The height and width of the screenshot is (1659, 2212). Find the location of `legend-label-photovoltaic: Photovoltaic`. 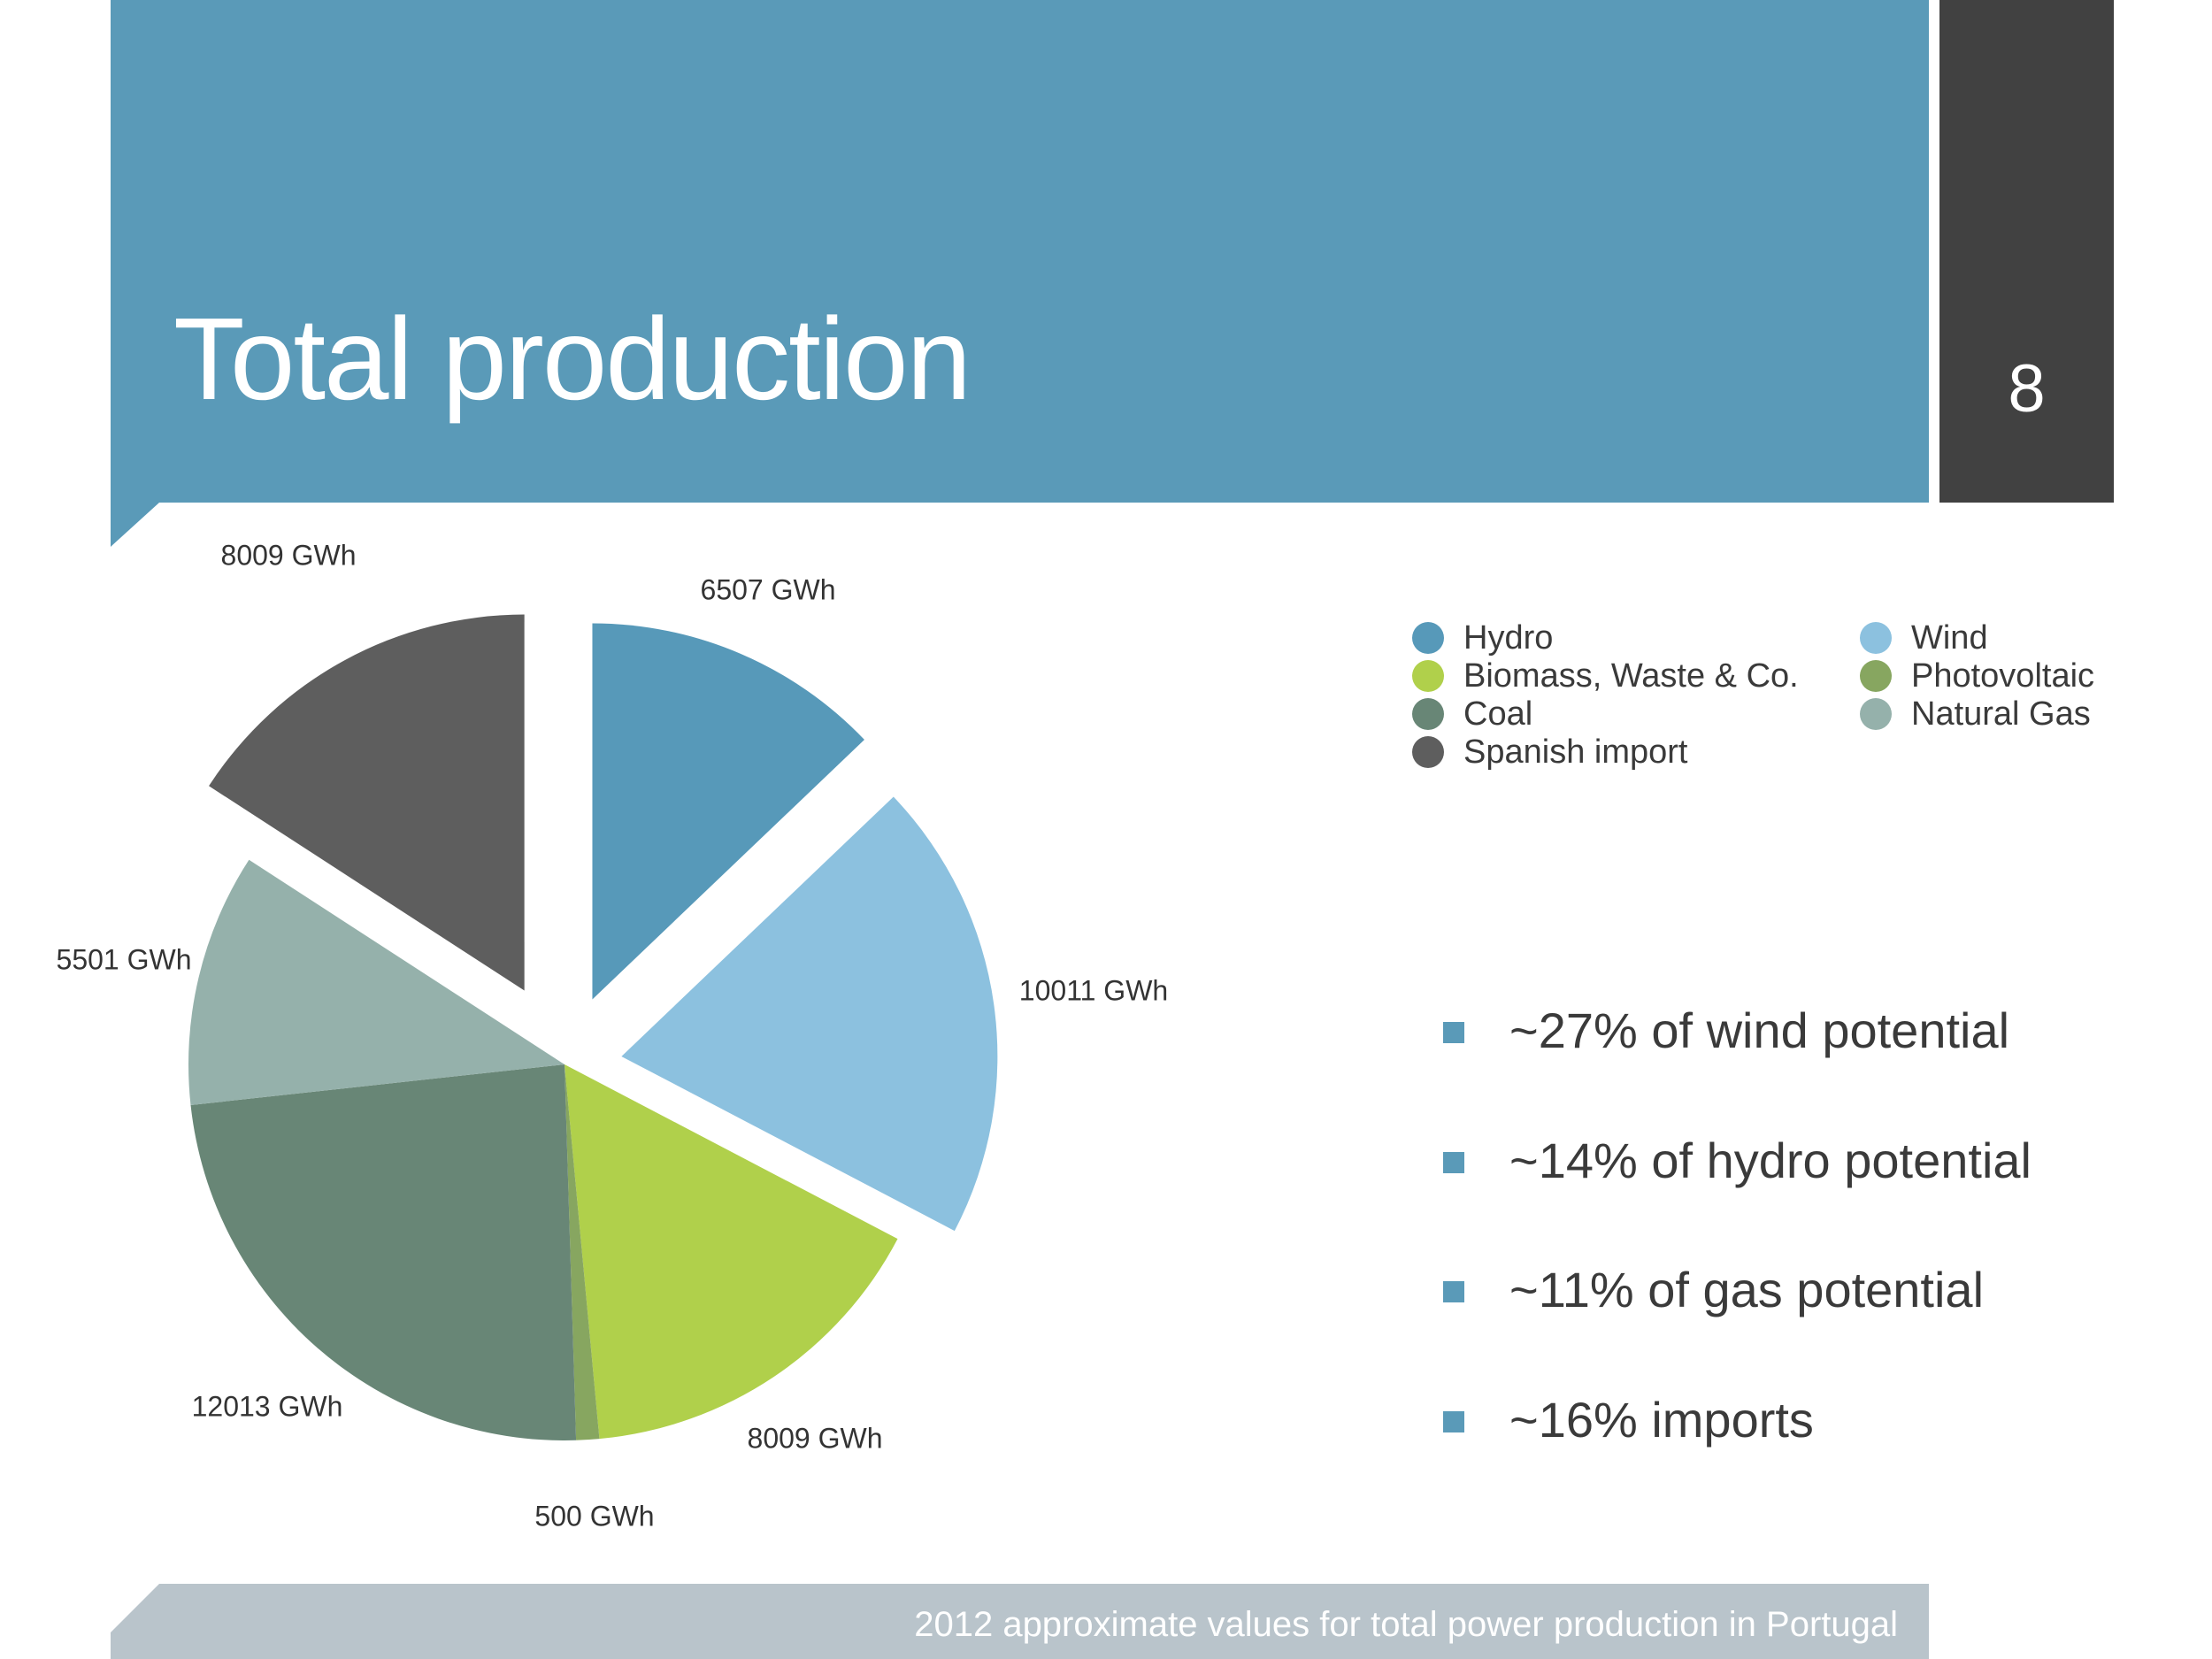

legend-label-photovoltaic: Photovoltaic is located at coordinates (2003, 676).